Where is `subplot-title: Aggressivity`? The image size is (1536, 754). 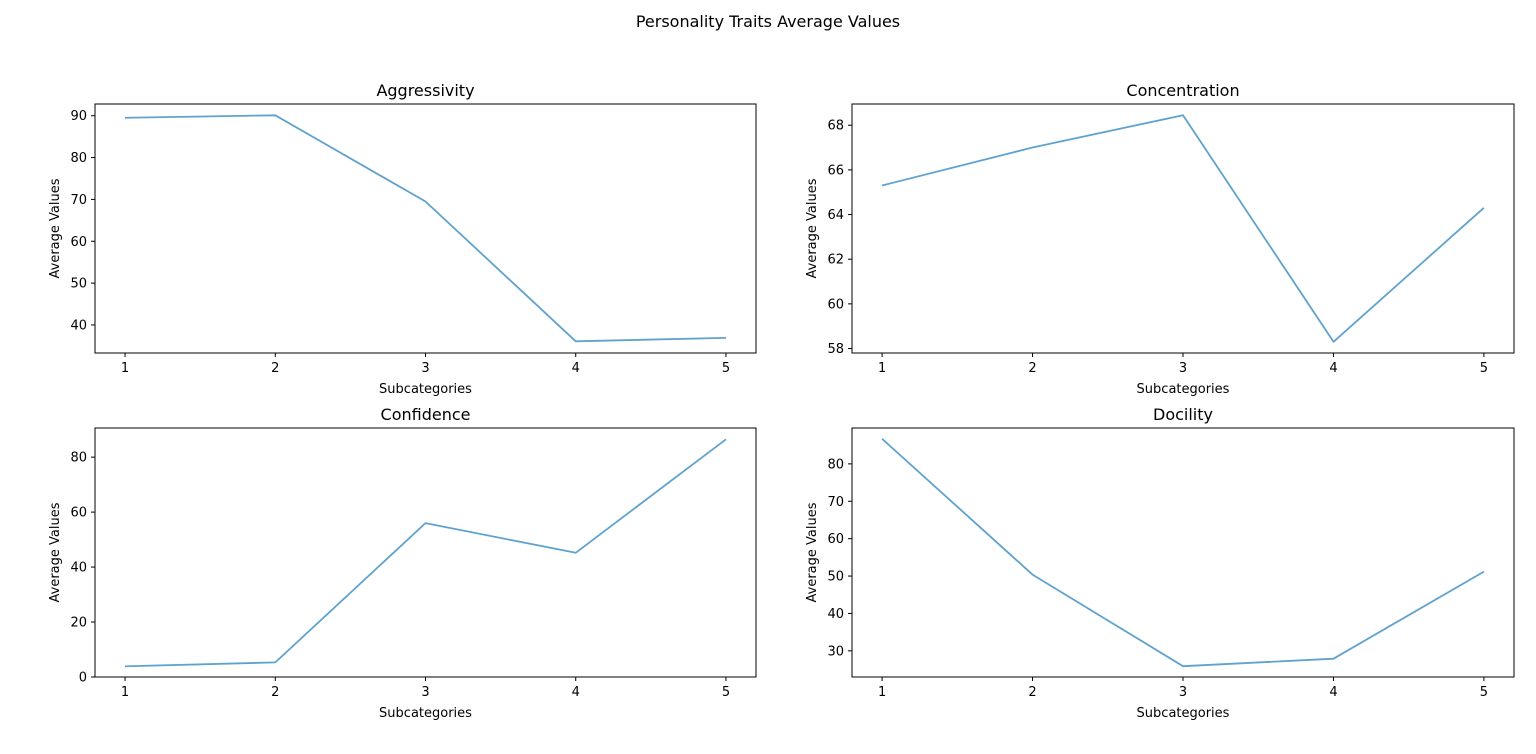 subplot-title: Aggressivity is located at coordinates (425, 90).